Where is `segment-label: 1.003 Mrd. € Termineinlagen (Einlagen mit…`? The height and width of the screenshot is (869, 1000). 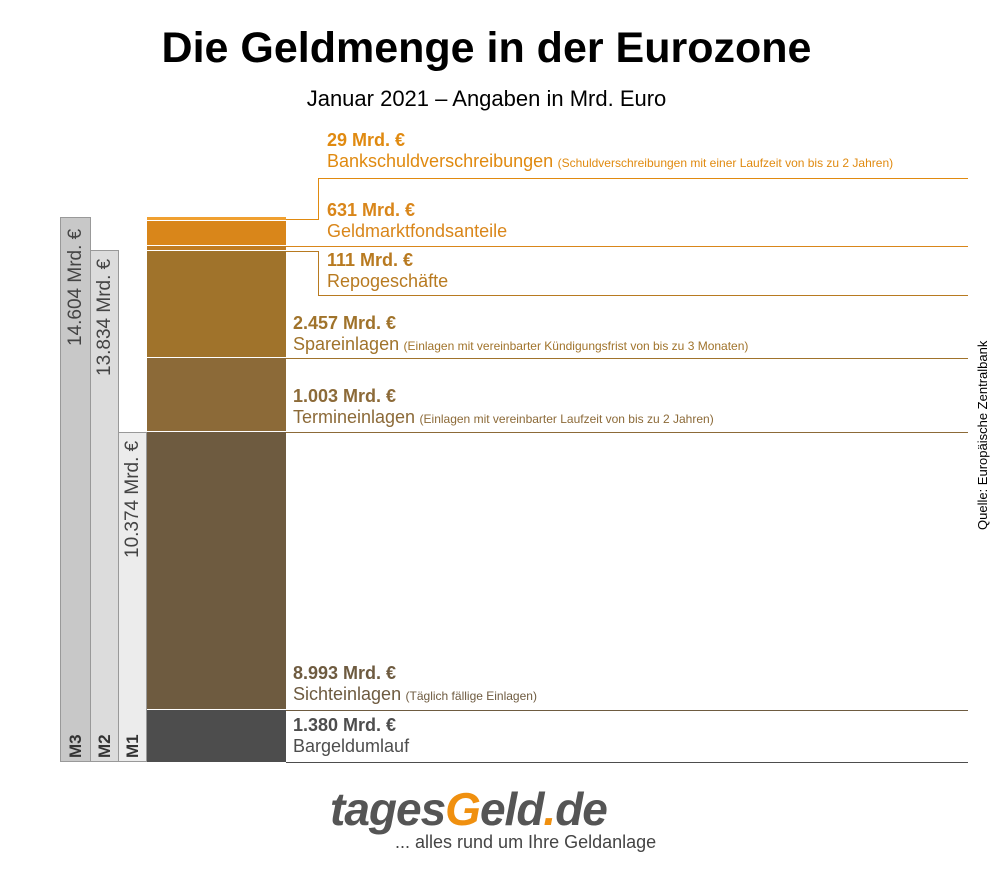
segment-label: 1.003 Mrd. € Termineinlagen (Einlagen mit… is located at coordinates (503, 407).